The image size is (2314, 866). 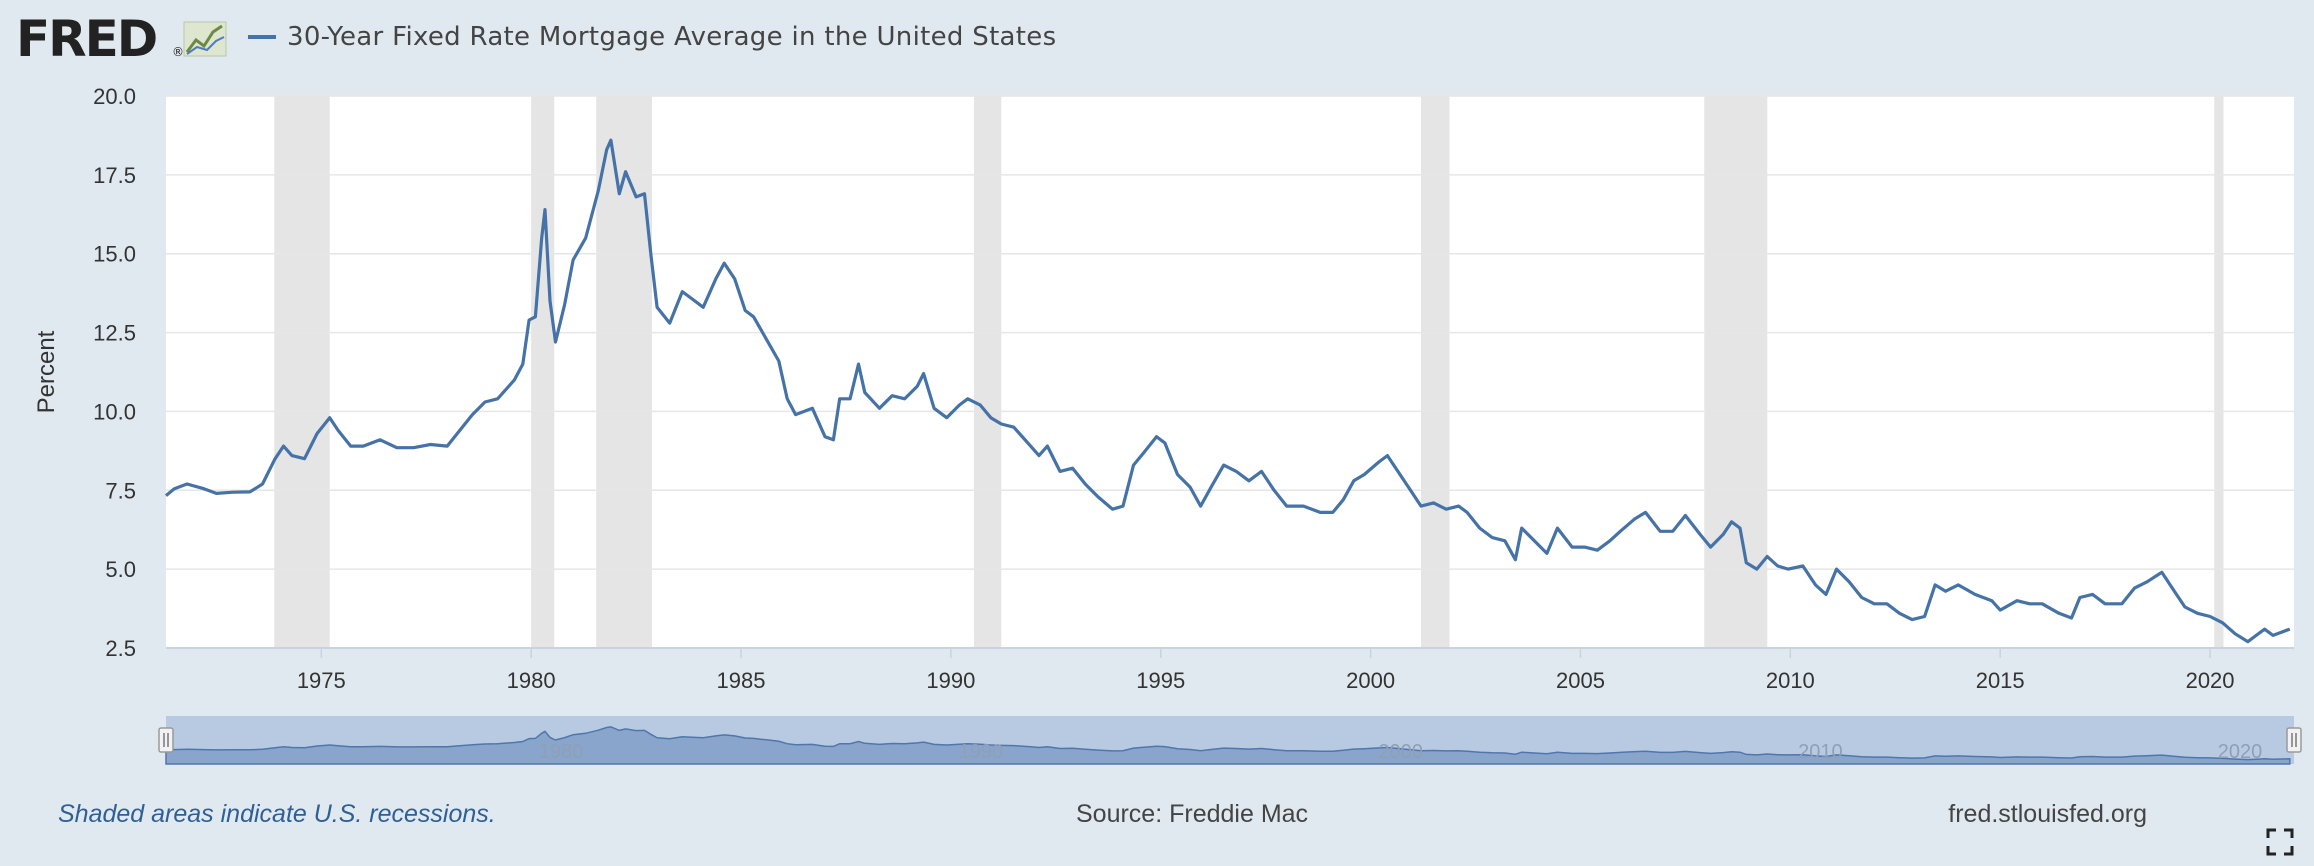 I want to click on x-tick-label: 1995, so click(x=1160, y=680).